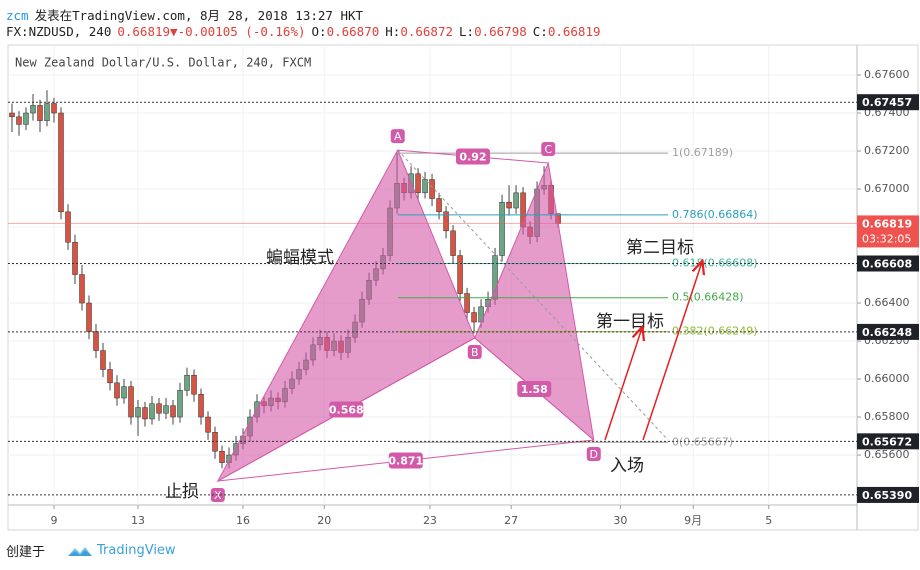 This screenshot has width=920, height=570. What do you see at coordinates (534, 301) in the screenshot?
I see `pattern-area` at bounding box center [534, 301].